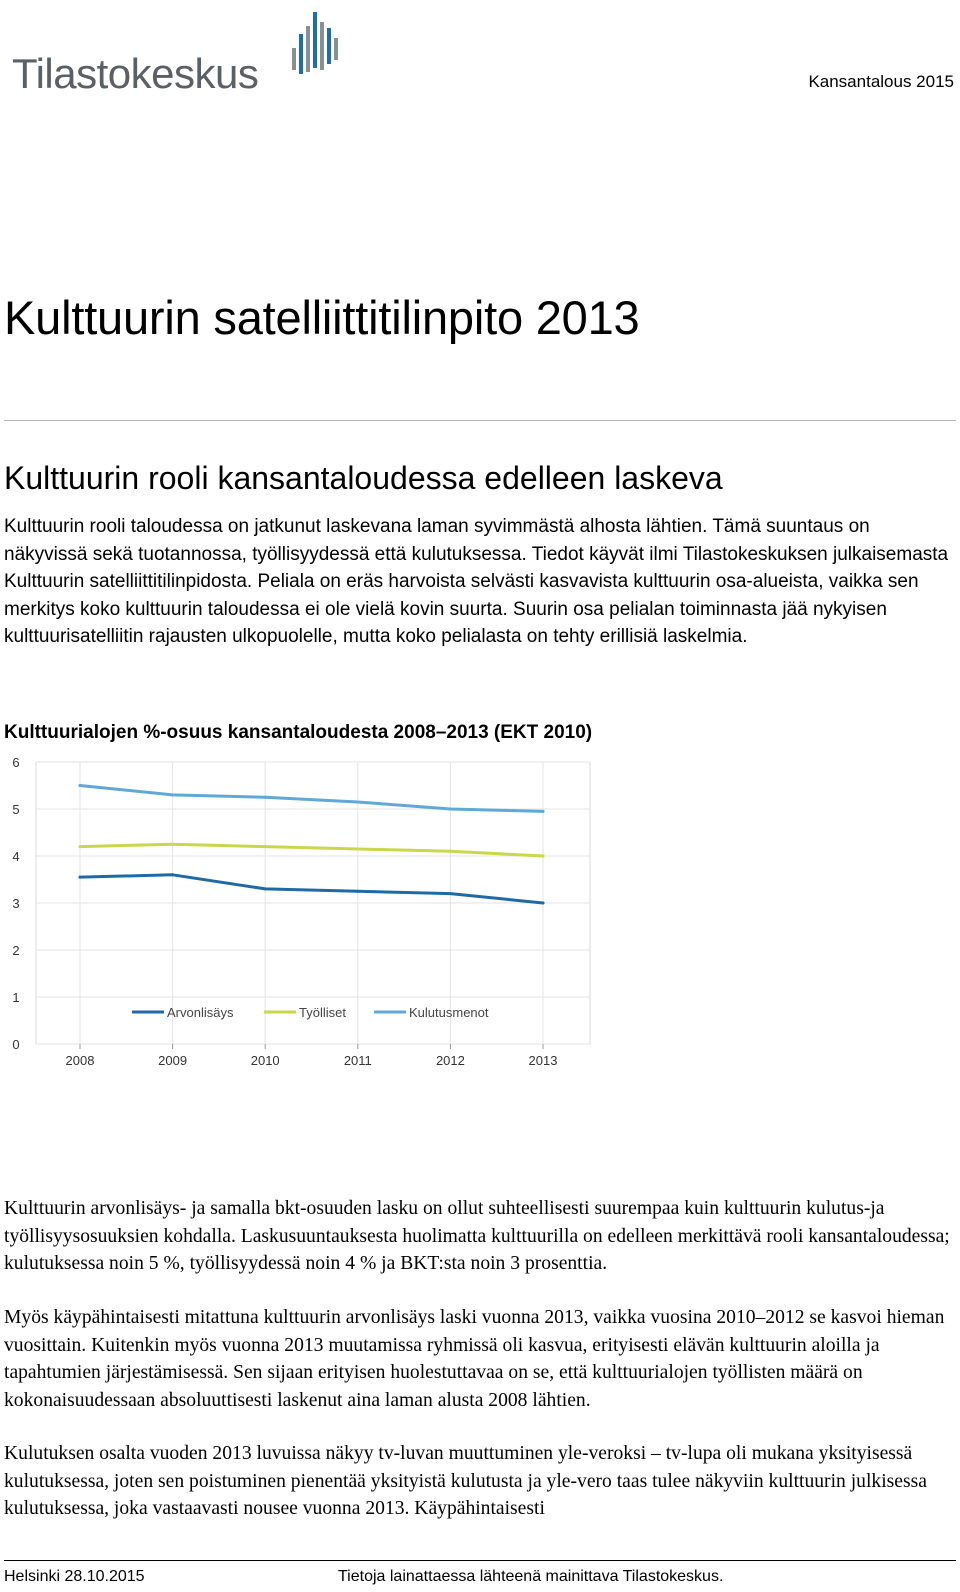 This screenshot has height=1592, width=960. I want to click on x-tick-label: 2011, so click(358, 1060).